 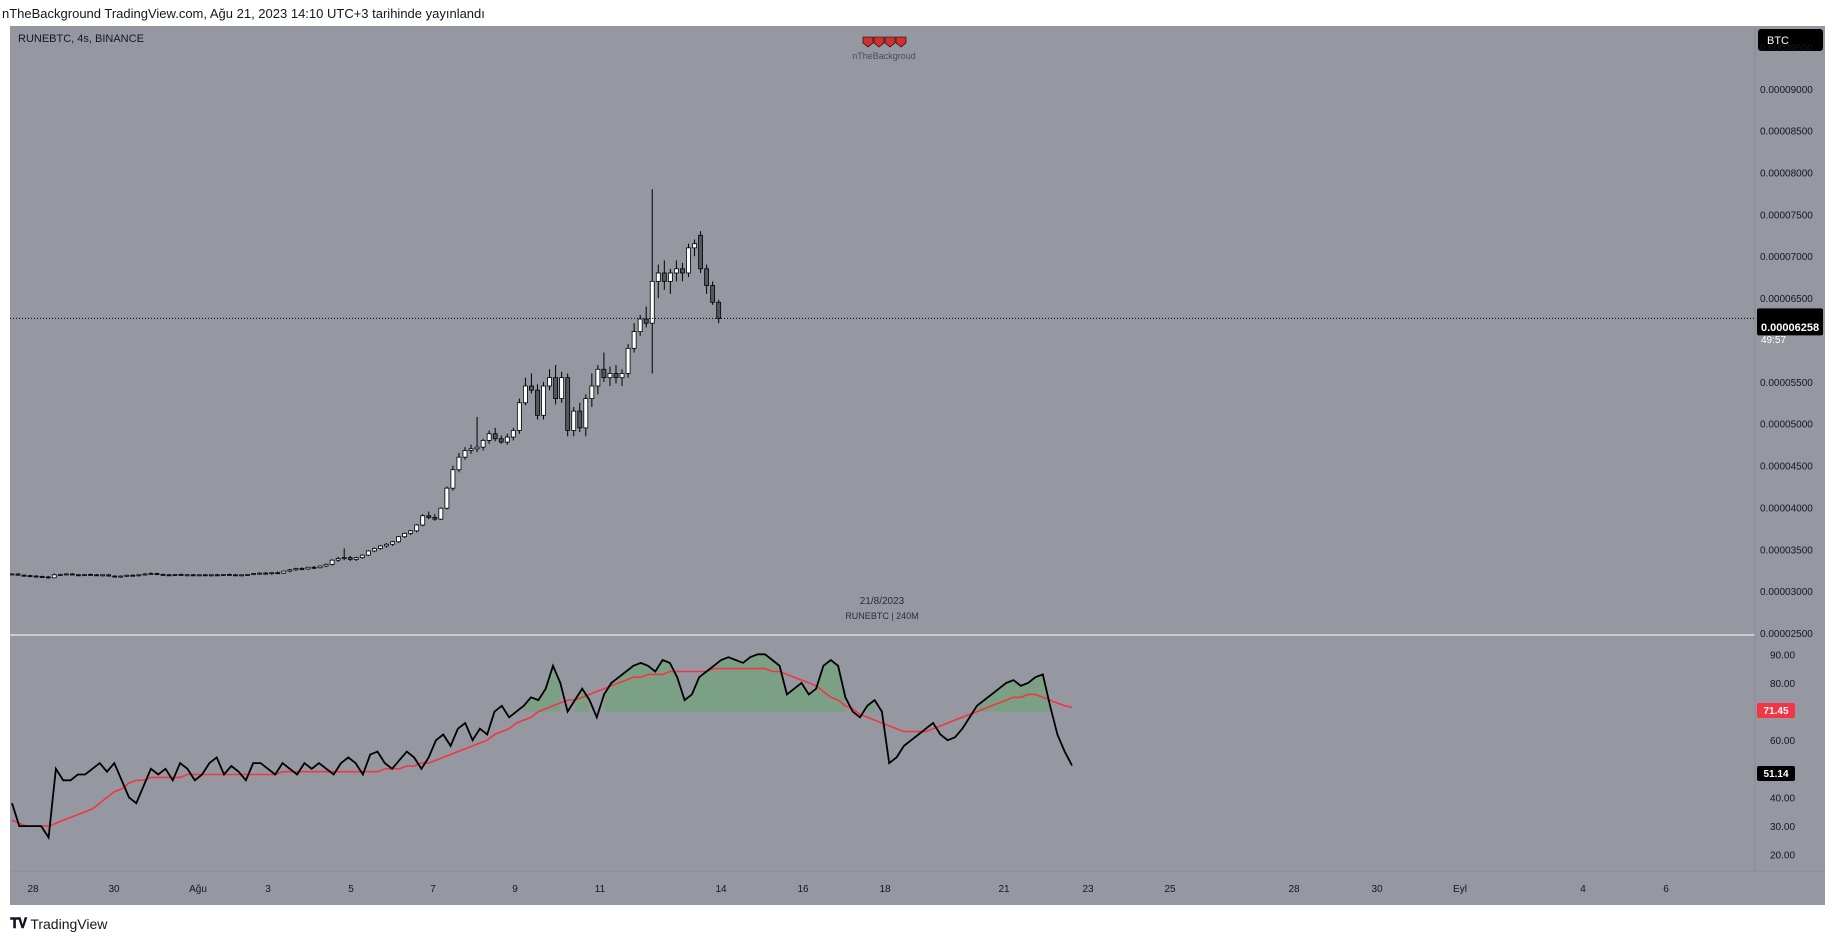 What do you see at coordinates (69, 923) in the screenshot?
I see `brand-name: TradingView` at bounding box center [69, 923].